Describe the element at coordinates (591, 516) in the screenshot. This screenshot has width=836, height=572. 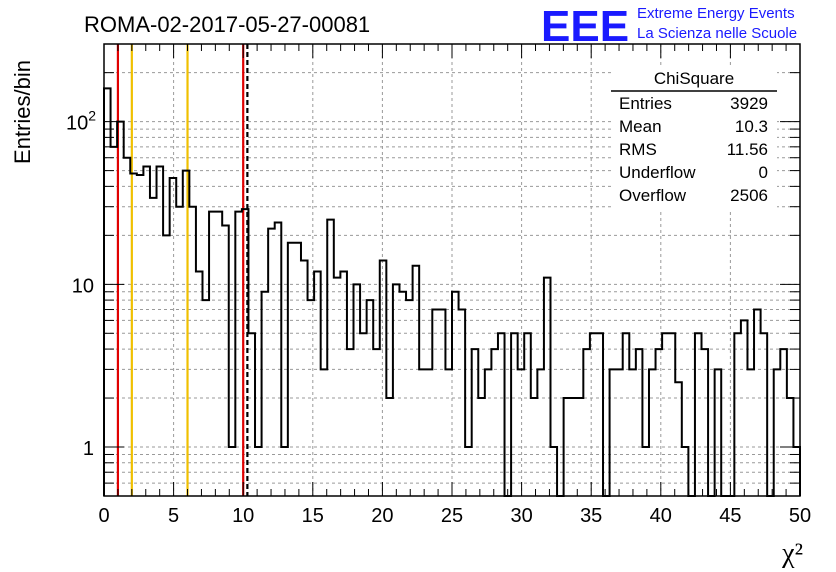
I see `x-tick-label: 35` at that location.